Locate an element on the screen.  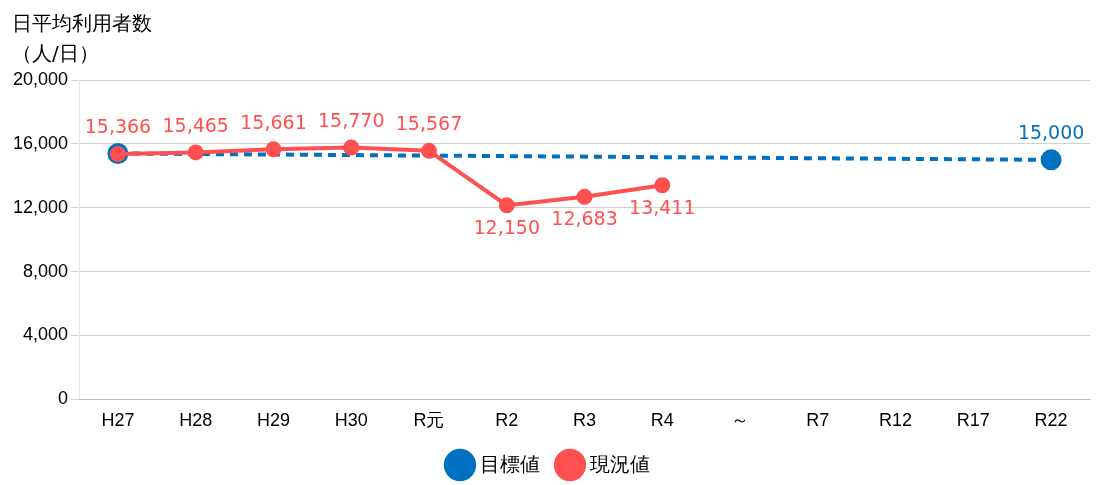
y-axis-title: 日平均利用者数（人/日） is located at coordinates (82, 38).